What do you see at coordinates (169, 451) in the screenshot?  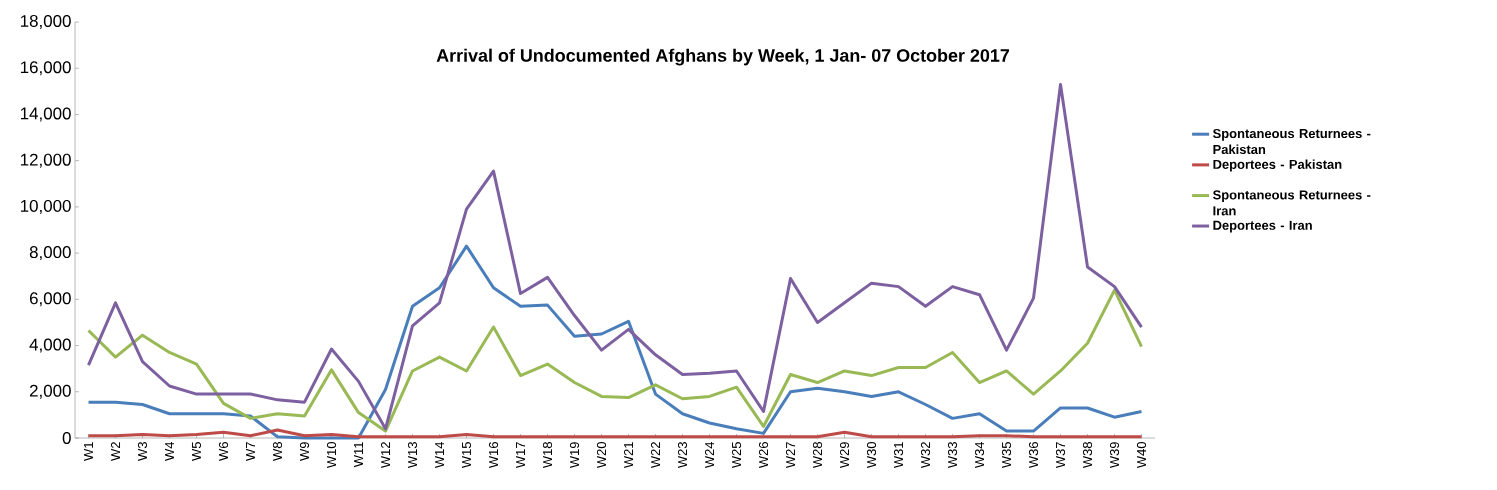 I see `x-tick-label: W4` at bounding box center [169, 451].